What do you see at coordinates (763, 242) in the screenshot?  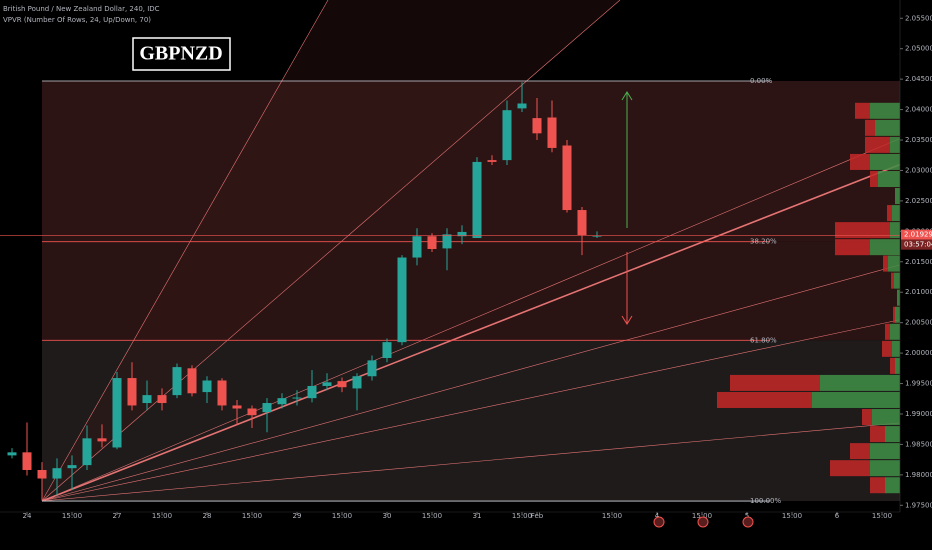 I see `fib-label: 38.20%` at bounding box center [763, 242].